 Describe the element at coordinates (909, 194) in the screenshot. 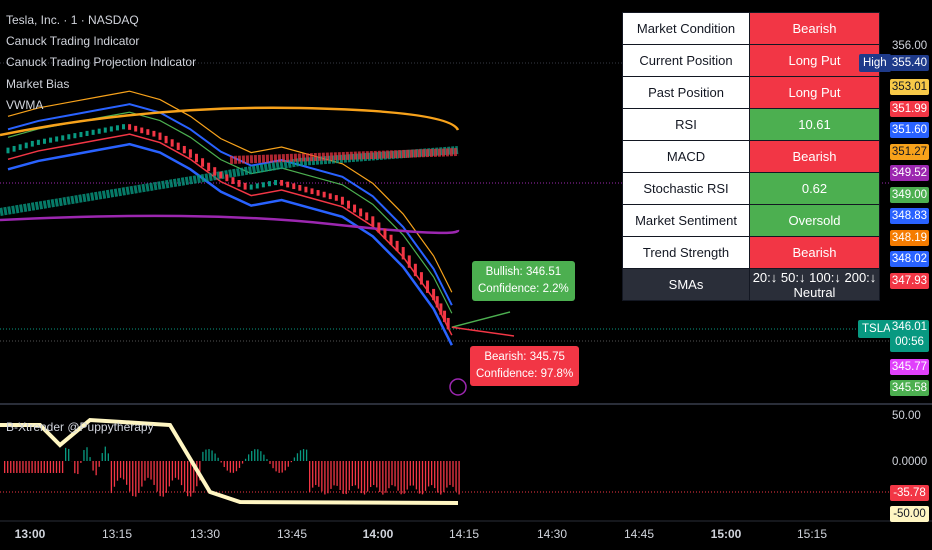

I see `indicator-price-label: 349.00` at that location.